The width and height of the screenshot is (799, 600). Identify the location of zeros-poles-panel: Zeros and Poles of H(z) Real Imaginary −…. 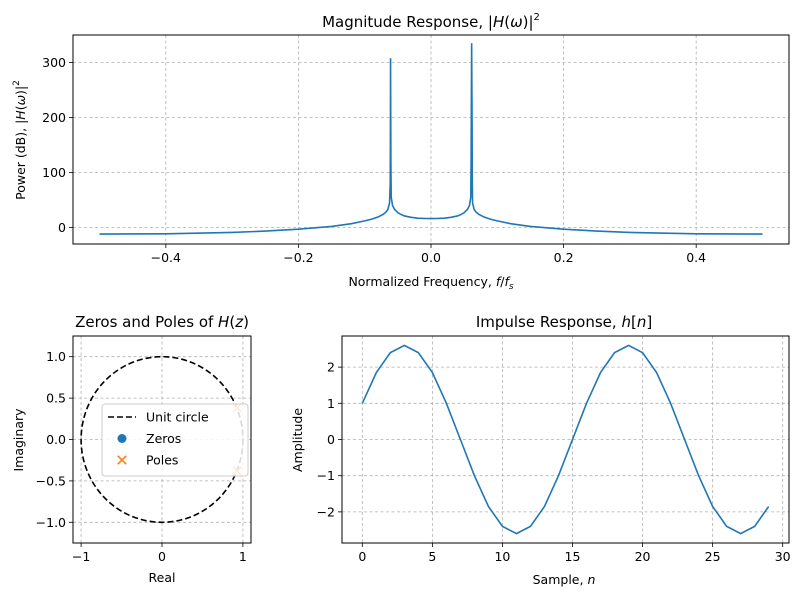
(131, 449).